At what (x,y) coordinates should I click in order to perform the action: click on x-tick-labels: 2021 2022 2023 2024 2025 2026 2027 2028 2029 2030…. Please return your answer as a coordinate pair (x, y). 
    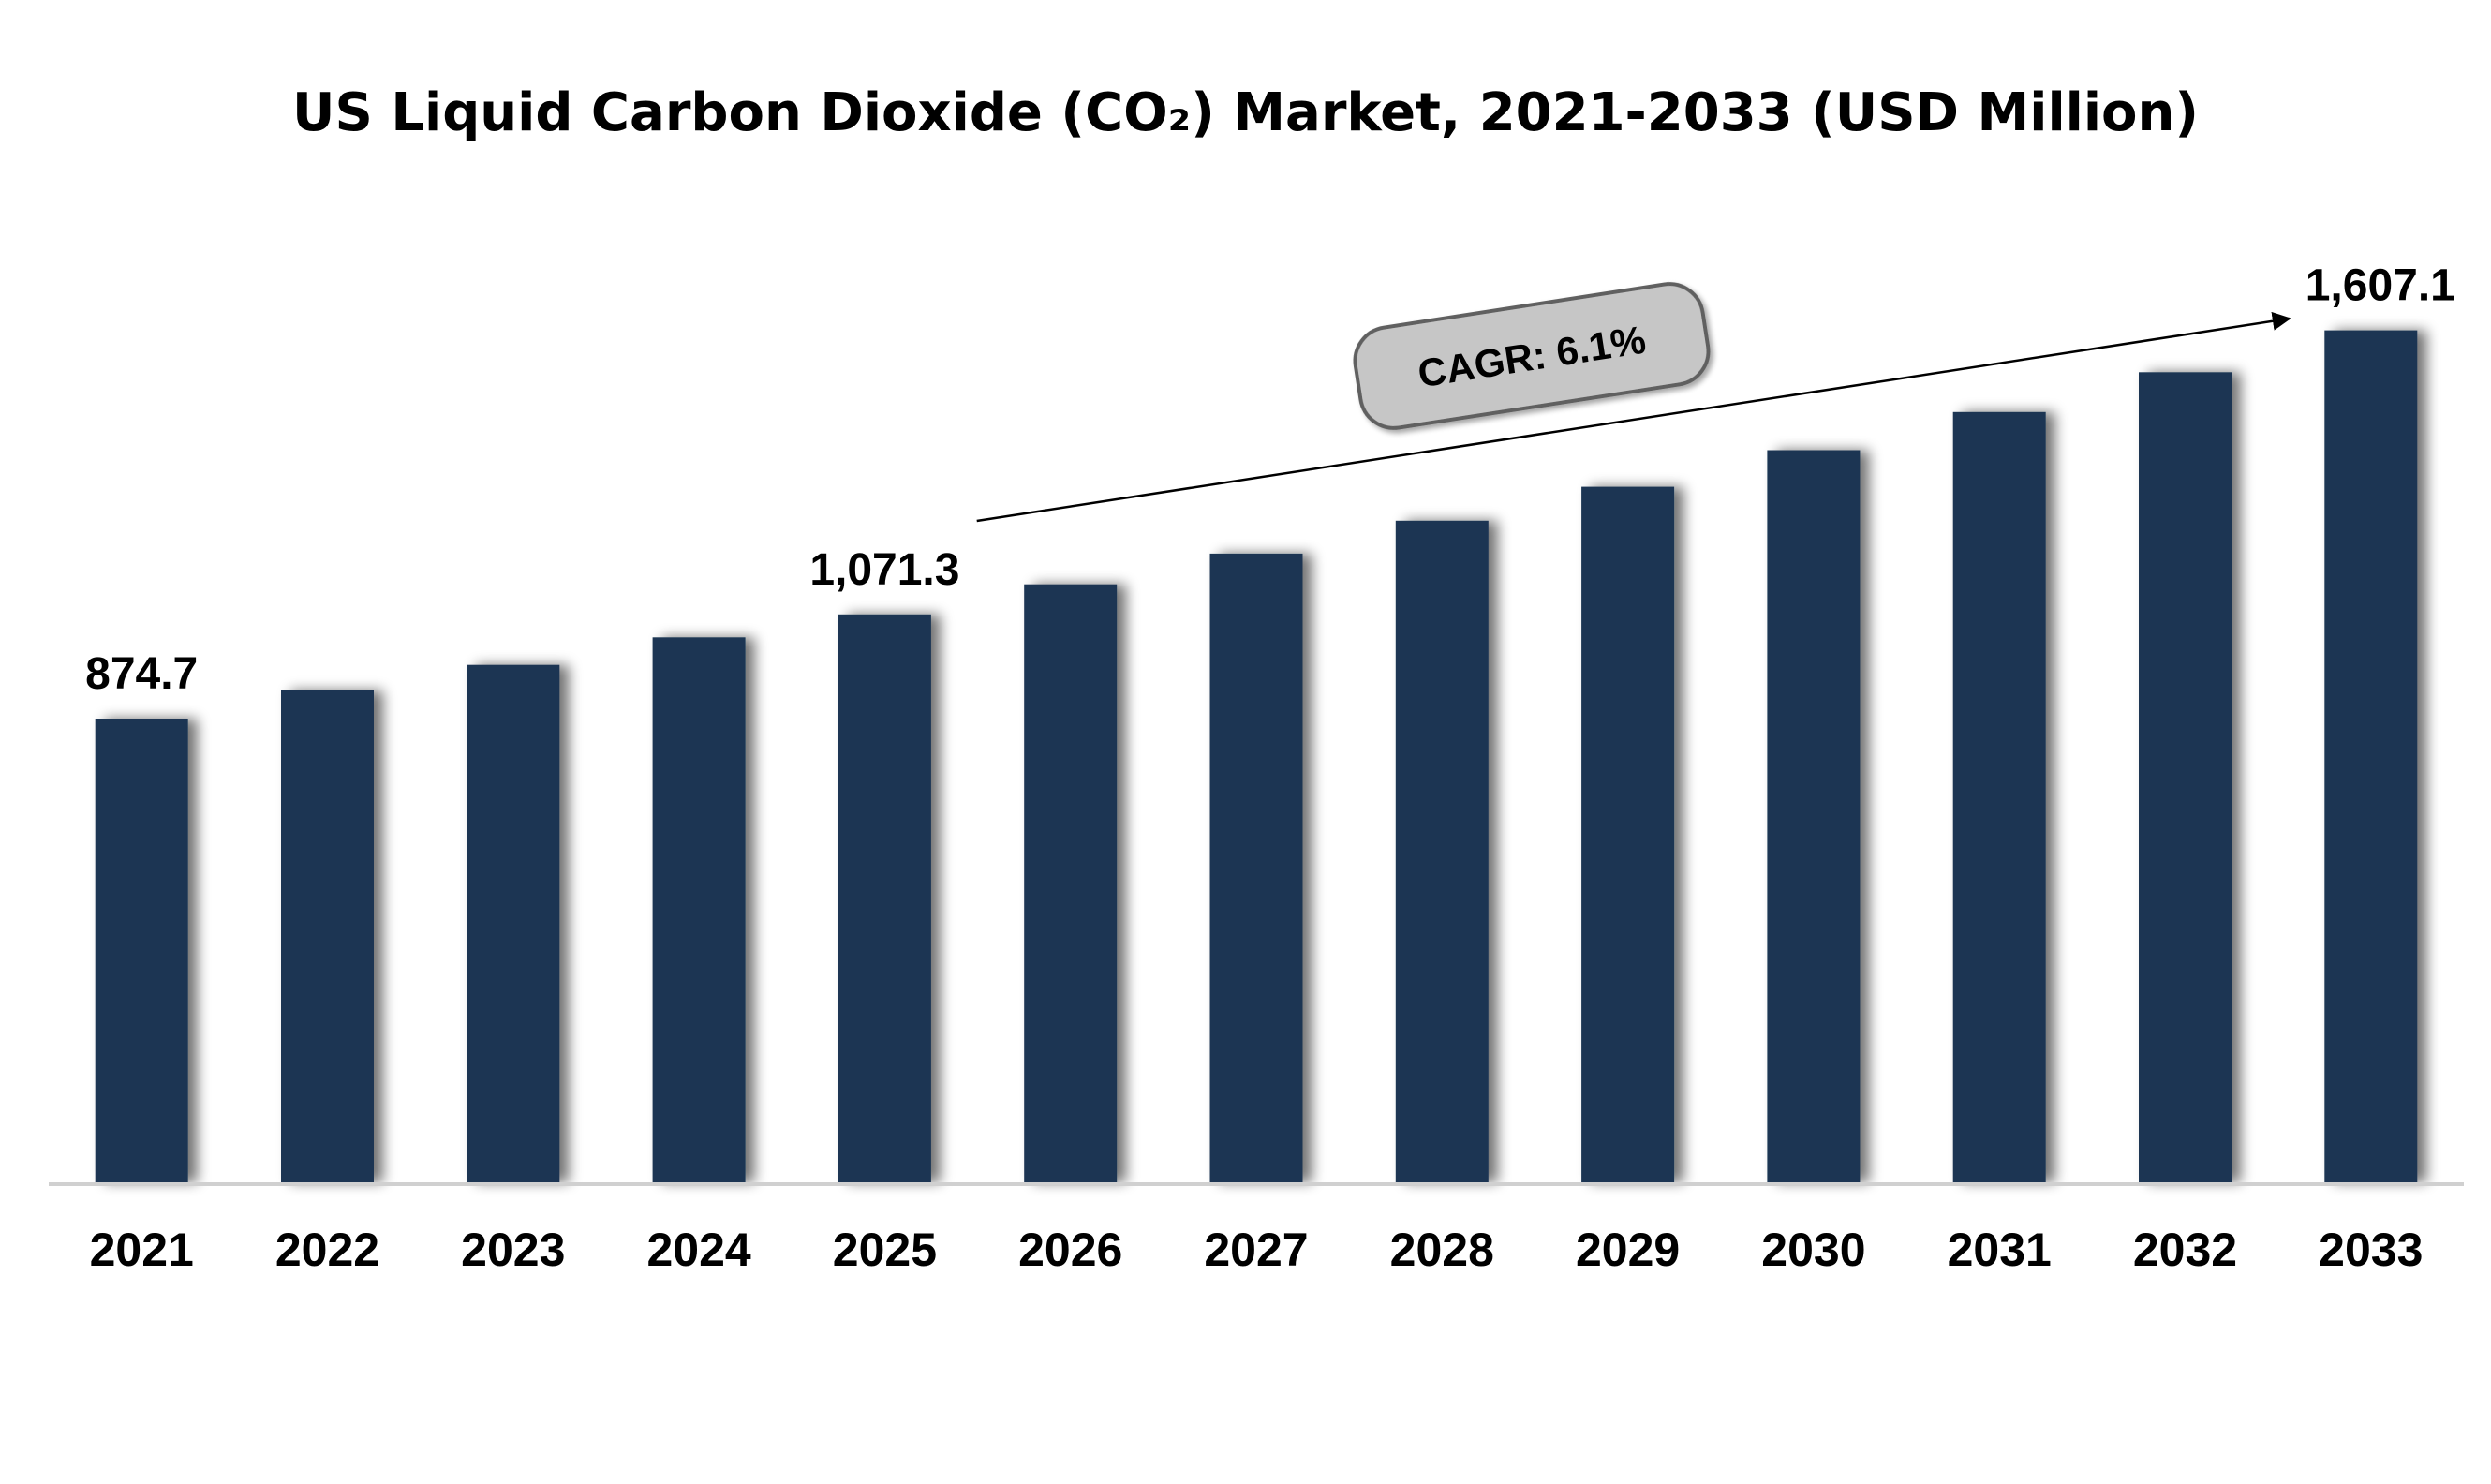
    Looking at the image, I should click on (1257, 1250).